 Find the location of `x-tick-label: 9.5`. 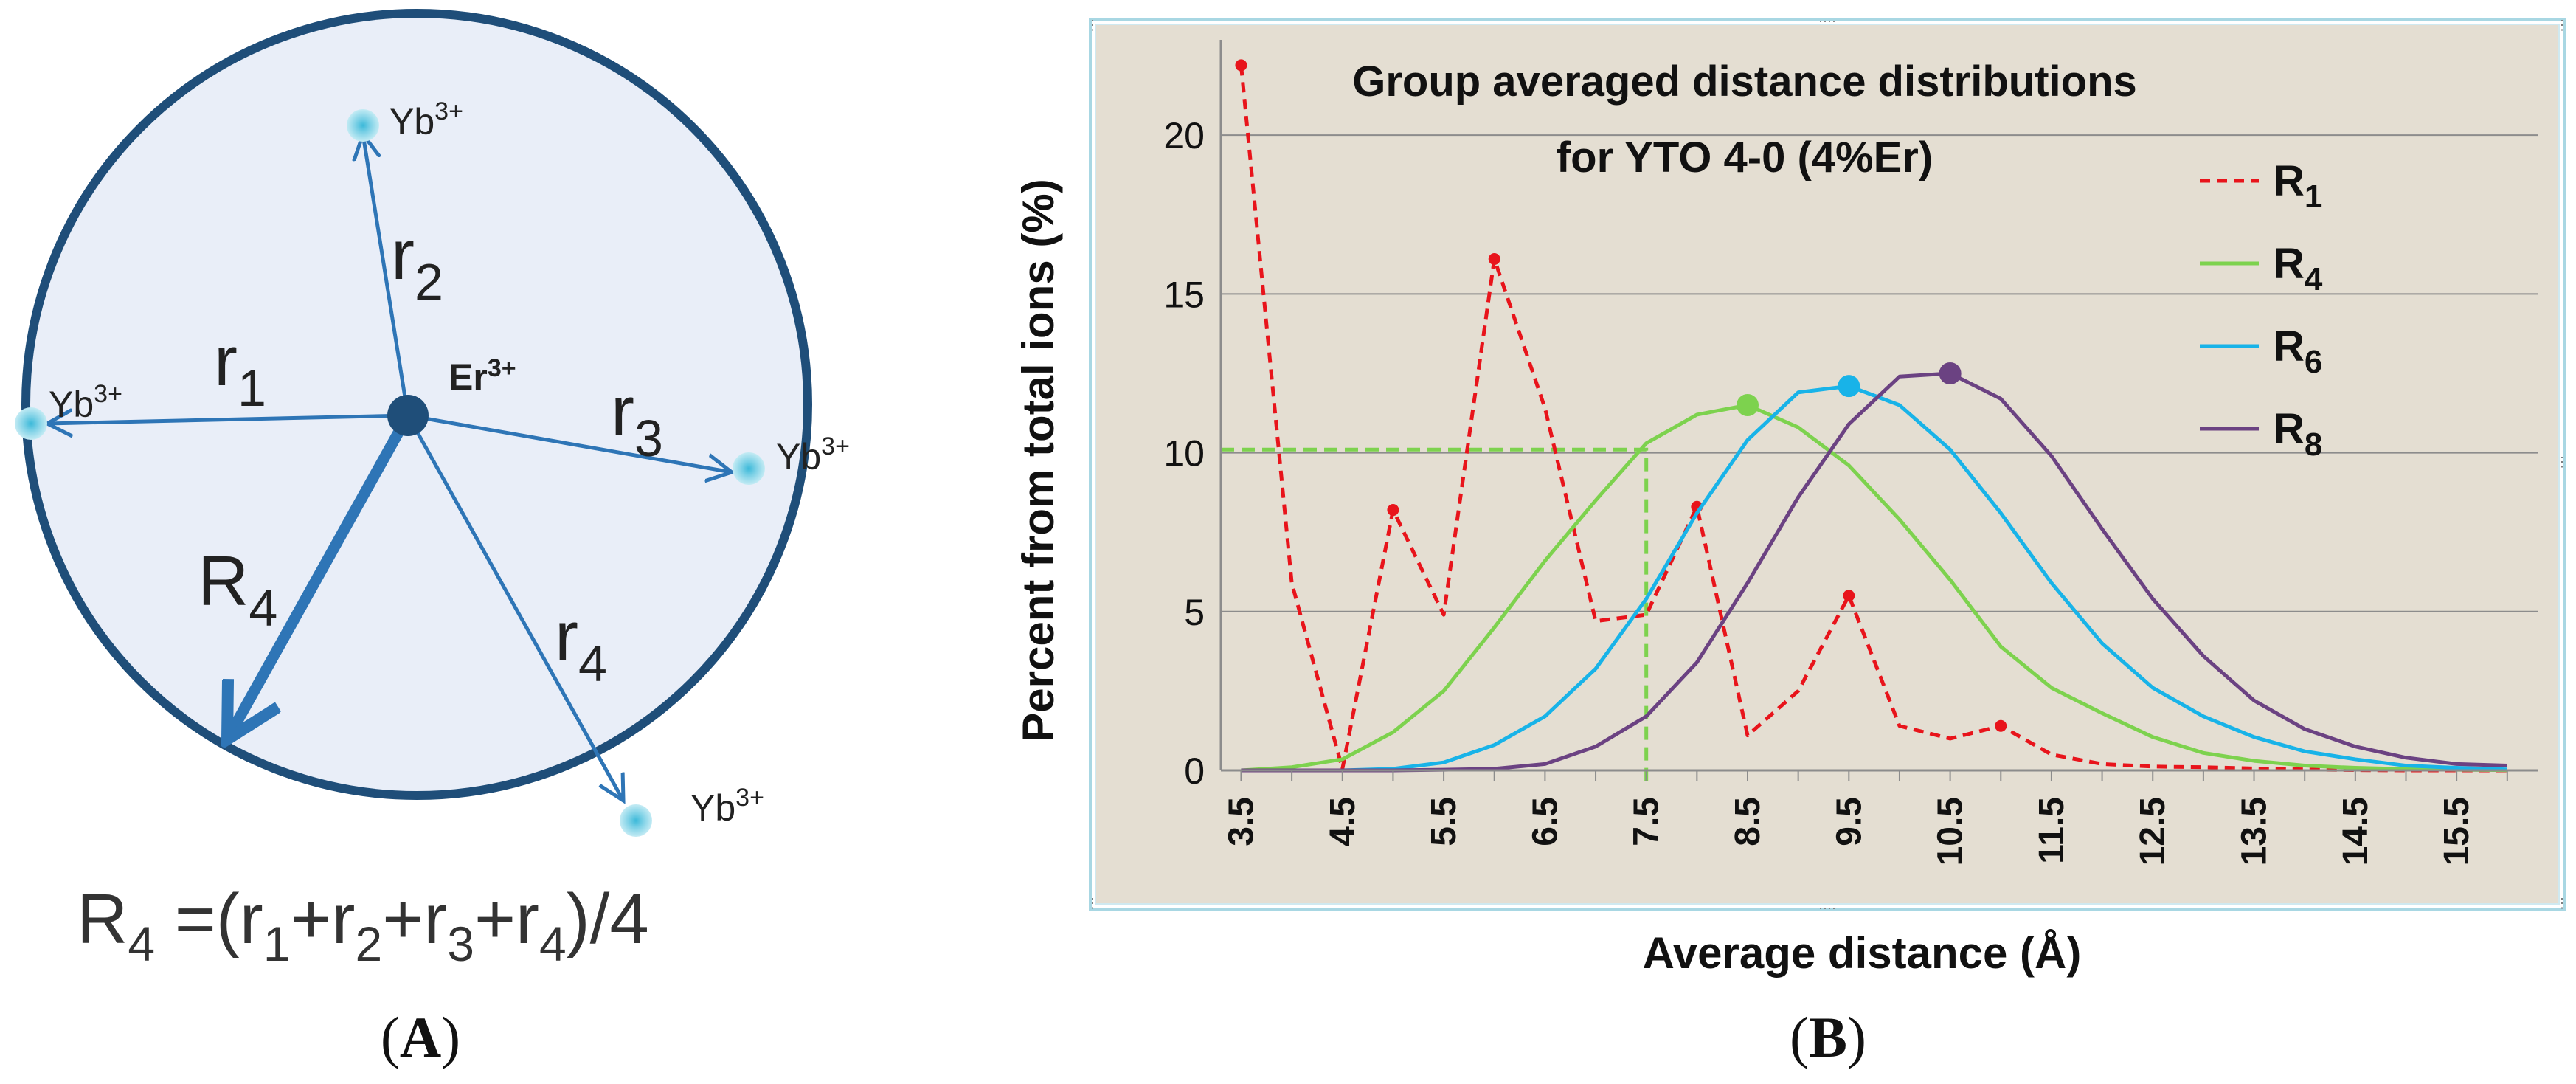

x-tick-label: 9.5 is located at coordinates (1849, 821).